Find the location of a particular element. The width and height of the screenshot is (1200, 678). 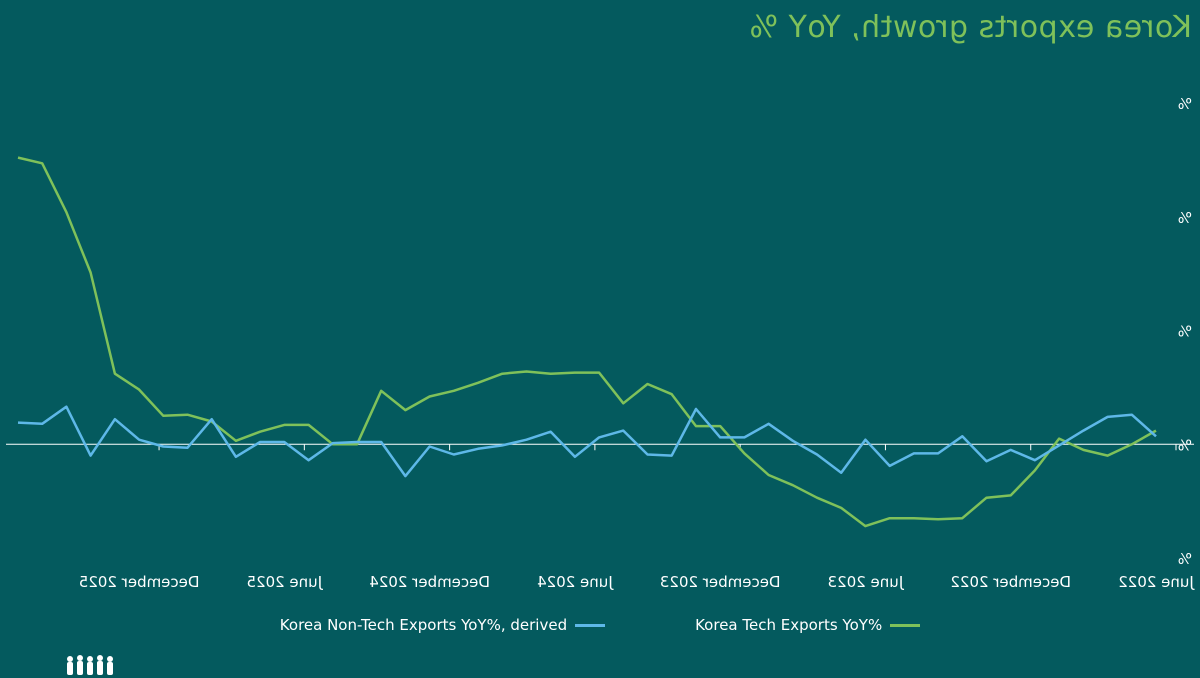

legend-swatch-non-tech is located at coordinates (590, 625).